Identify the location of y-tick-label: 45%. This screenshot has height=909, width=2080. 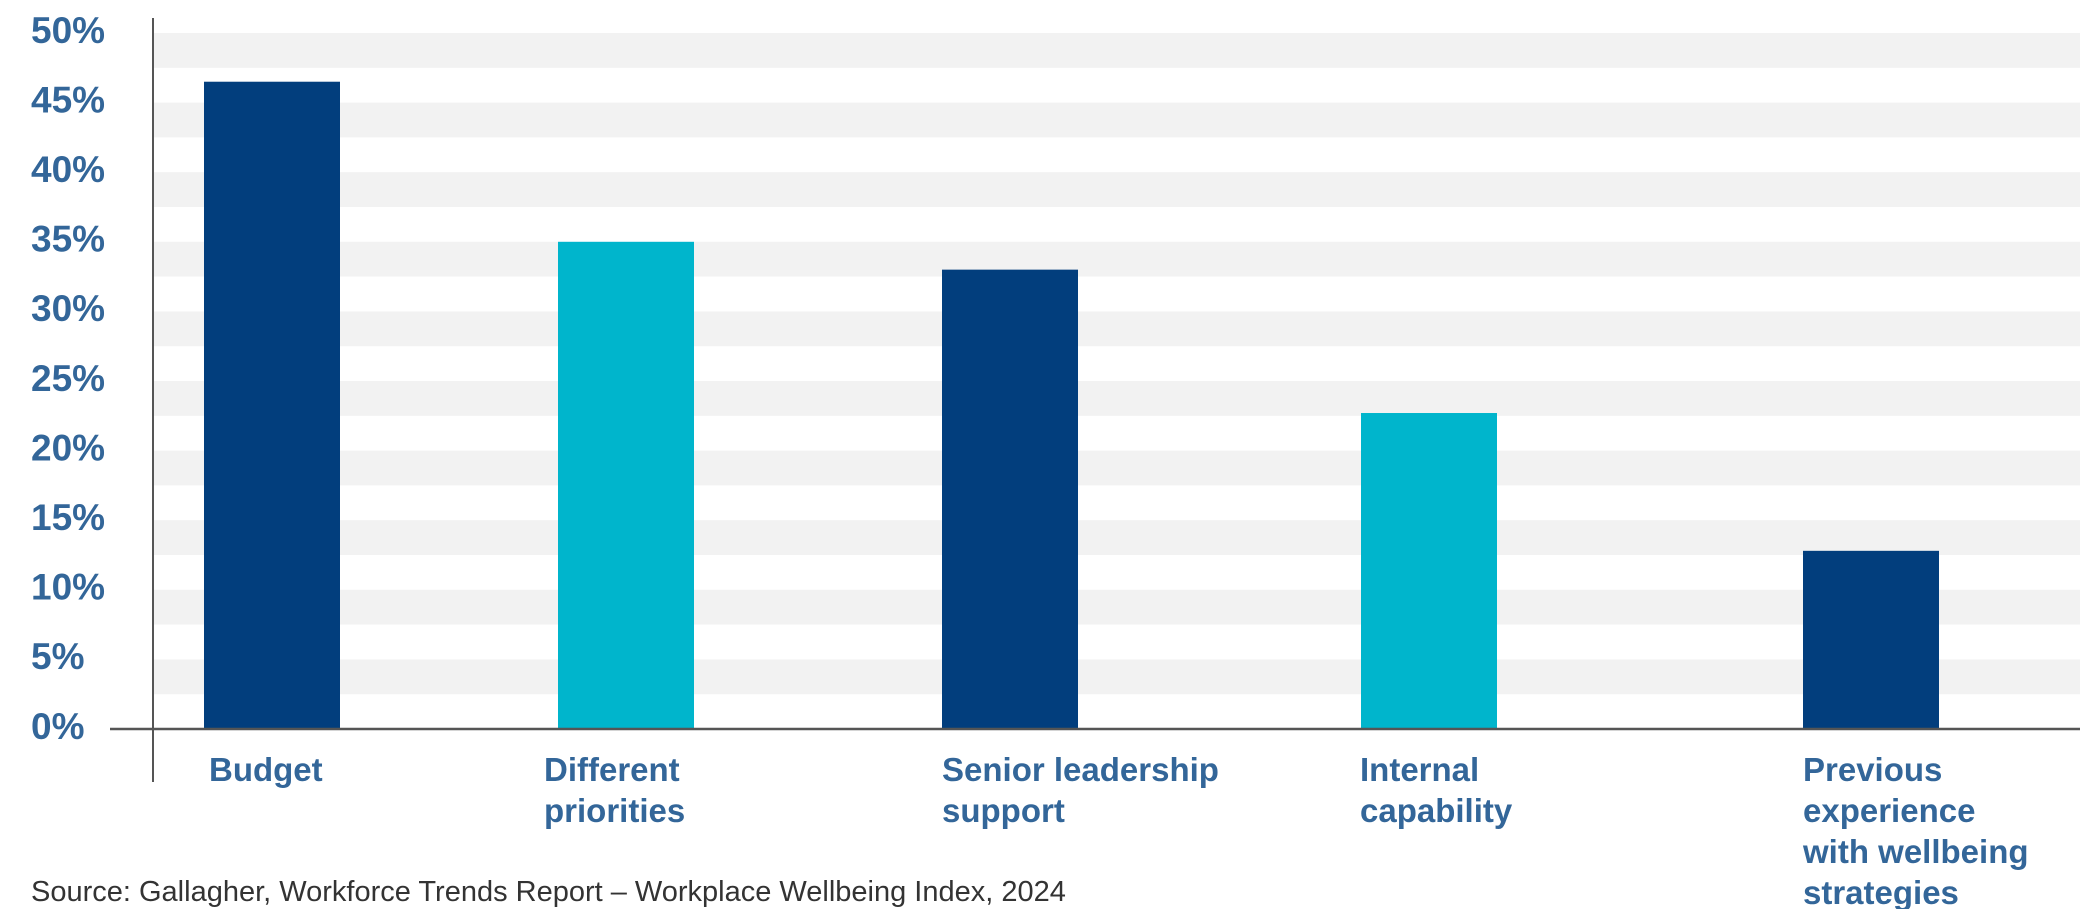
(68, 99).